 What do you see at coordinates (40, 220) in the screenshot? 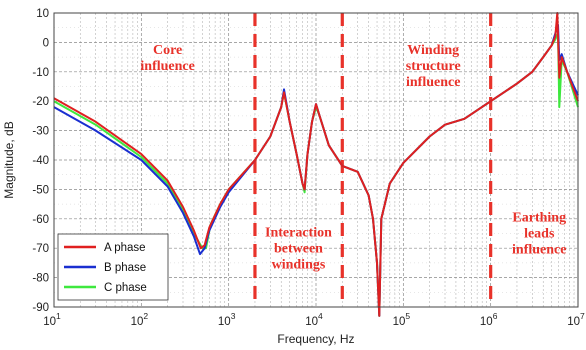
I see `y-tick-label: -60` at bounding box center [40, 220].